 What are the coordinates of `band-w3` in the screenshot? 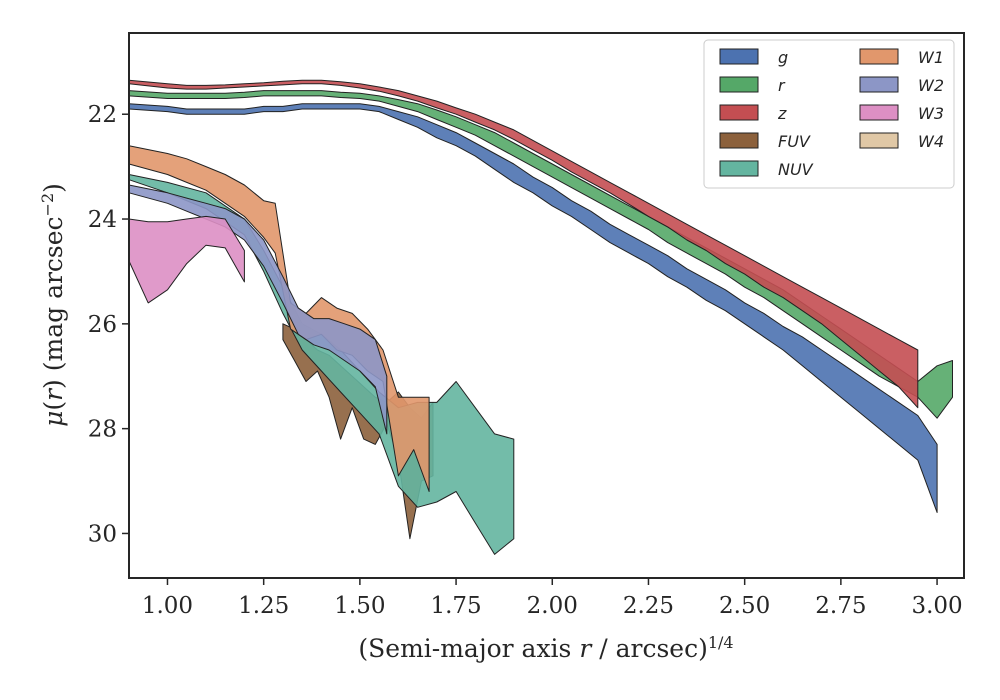 It's located at (186, 259).